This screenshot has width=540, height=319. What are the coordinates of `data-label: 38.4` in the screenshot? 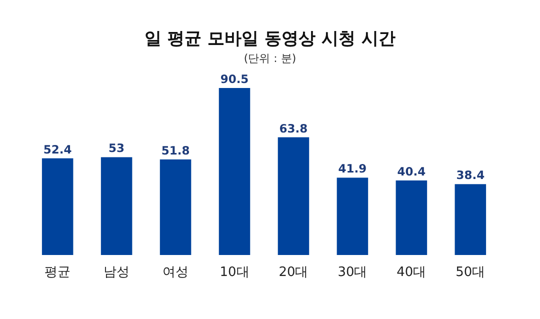 It's located at (470, 175).